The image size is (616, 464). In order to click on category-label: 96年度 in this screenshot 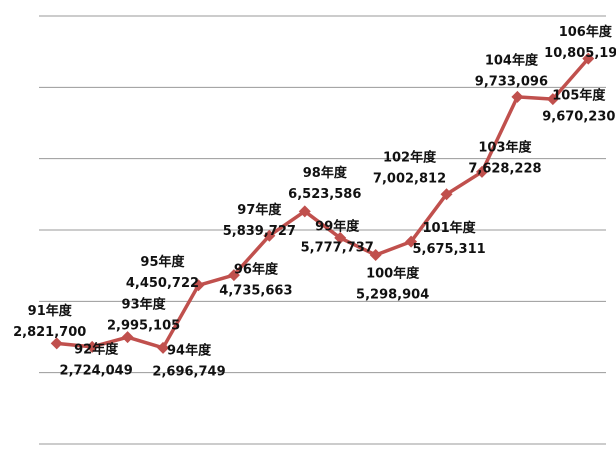, I will do `click(256, 270)`.